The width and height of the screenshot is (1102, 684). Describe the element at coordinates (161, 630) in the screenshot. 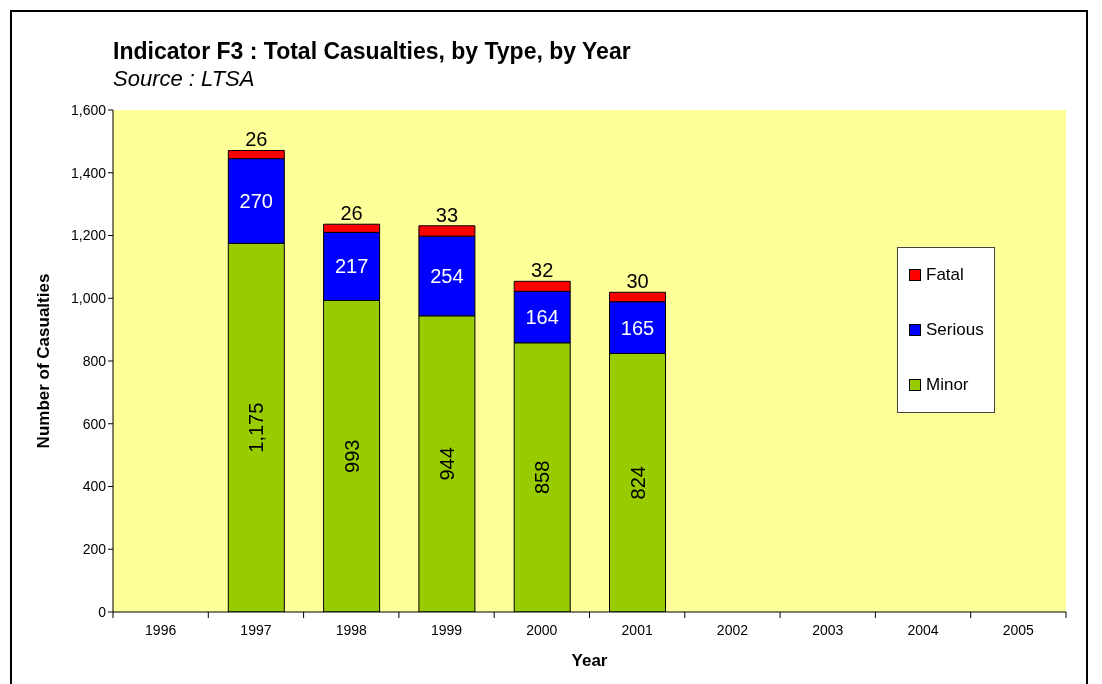

I see `x-tick-label: 1996` at that location.